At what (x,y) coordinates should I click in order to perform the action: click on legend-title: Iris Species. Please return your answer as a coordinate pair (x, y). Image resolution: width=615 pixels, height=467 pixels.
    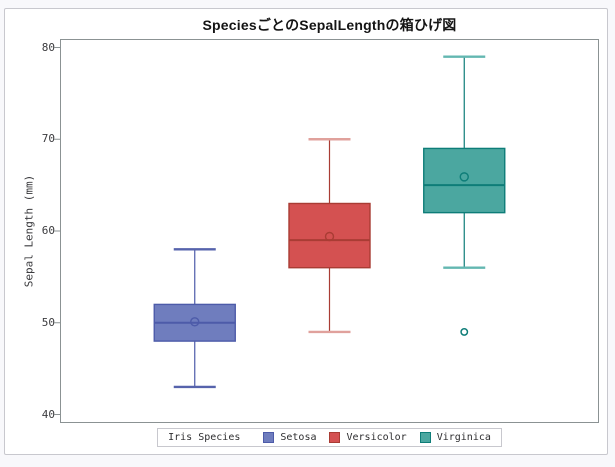
    Looking at the image, I should click on (204, 437).